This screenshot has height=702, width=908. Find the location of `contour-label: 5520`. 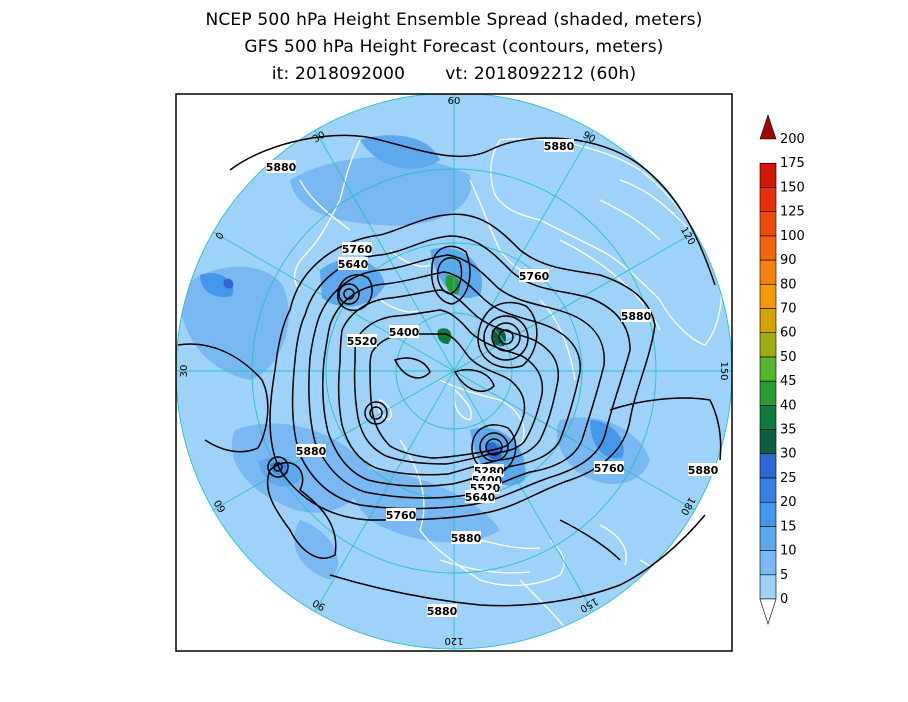

contour-label: 5520 is located at coordinates (362, 341).